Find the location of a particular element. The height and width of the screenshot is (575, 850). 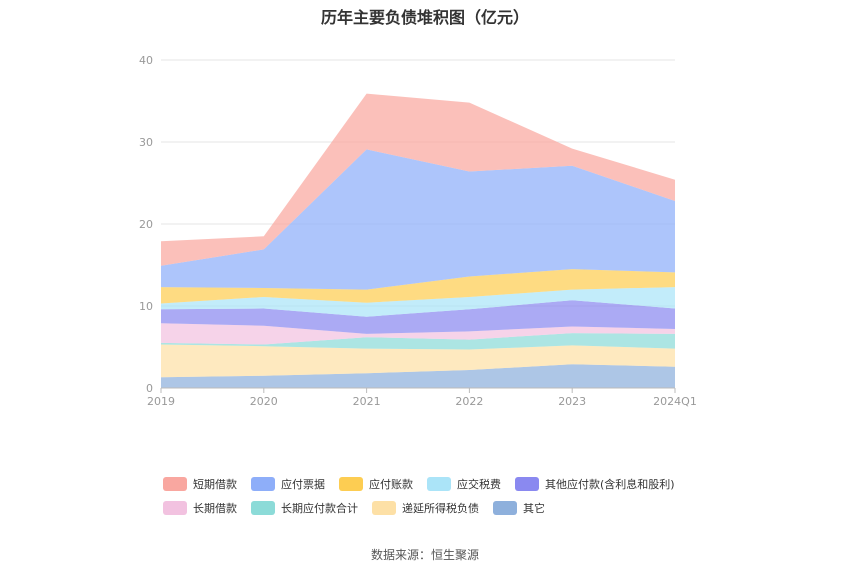

legend-item: 递延所得税负债 is located at coordinates (425, 508).